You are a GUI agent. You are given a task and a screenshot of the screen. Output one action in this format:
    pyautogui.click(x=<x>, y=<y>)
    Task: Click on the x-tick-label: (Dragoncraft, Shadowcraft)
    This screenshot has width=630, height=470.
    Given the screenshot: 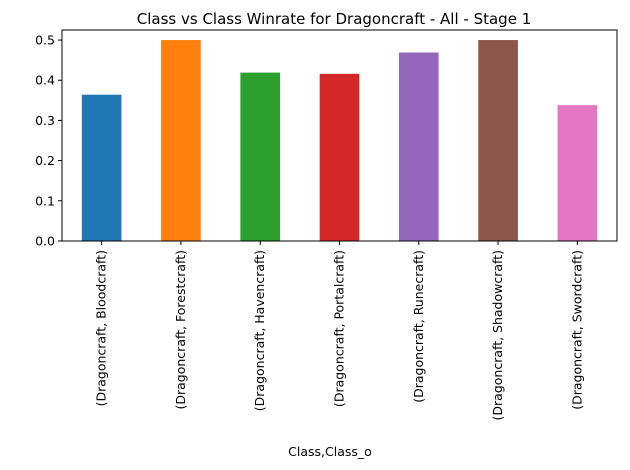 What is the action you would take?
    pyautogui.click(x=497, y=335)
    